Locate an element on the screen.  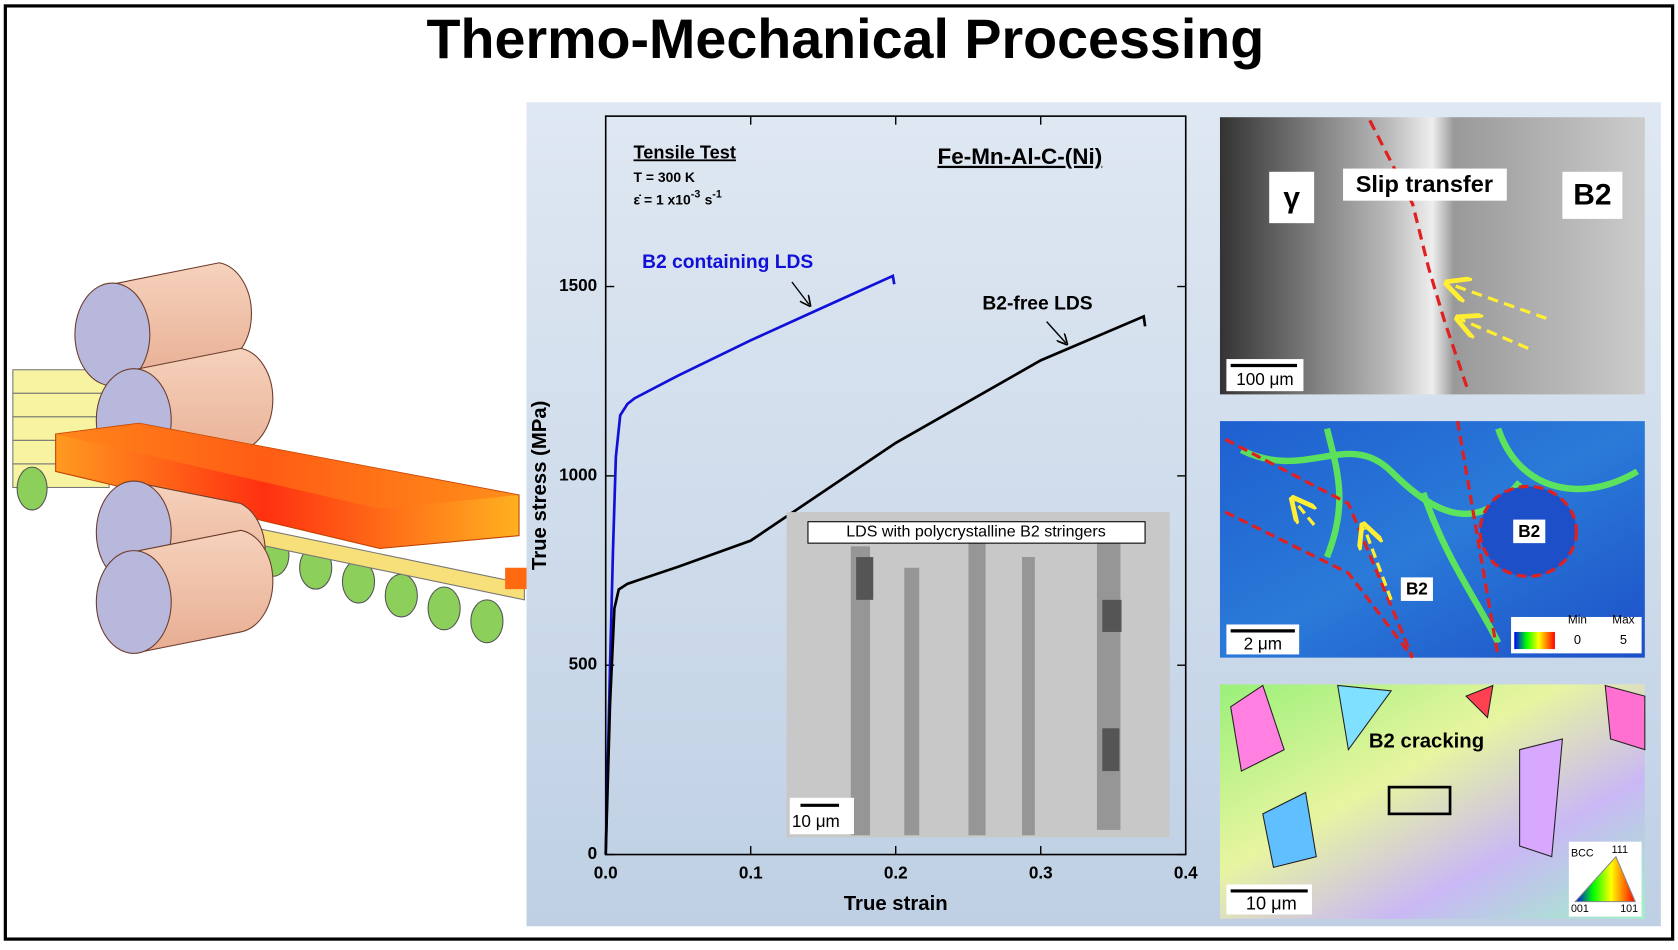
y-tick-label: 1000 is located at coordinates (578, 474).